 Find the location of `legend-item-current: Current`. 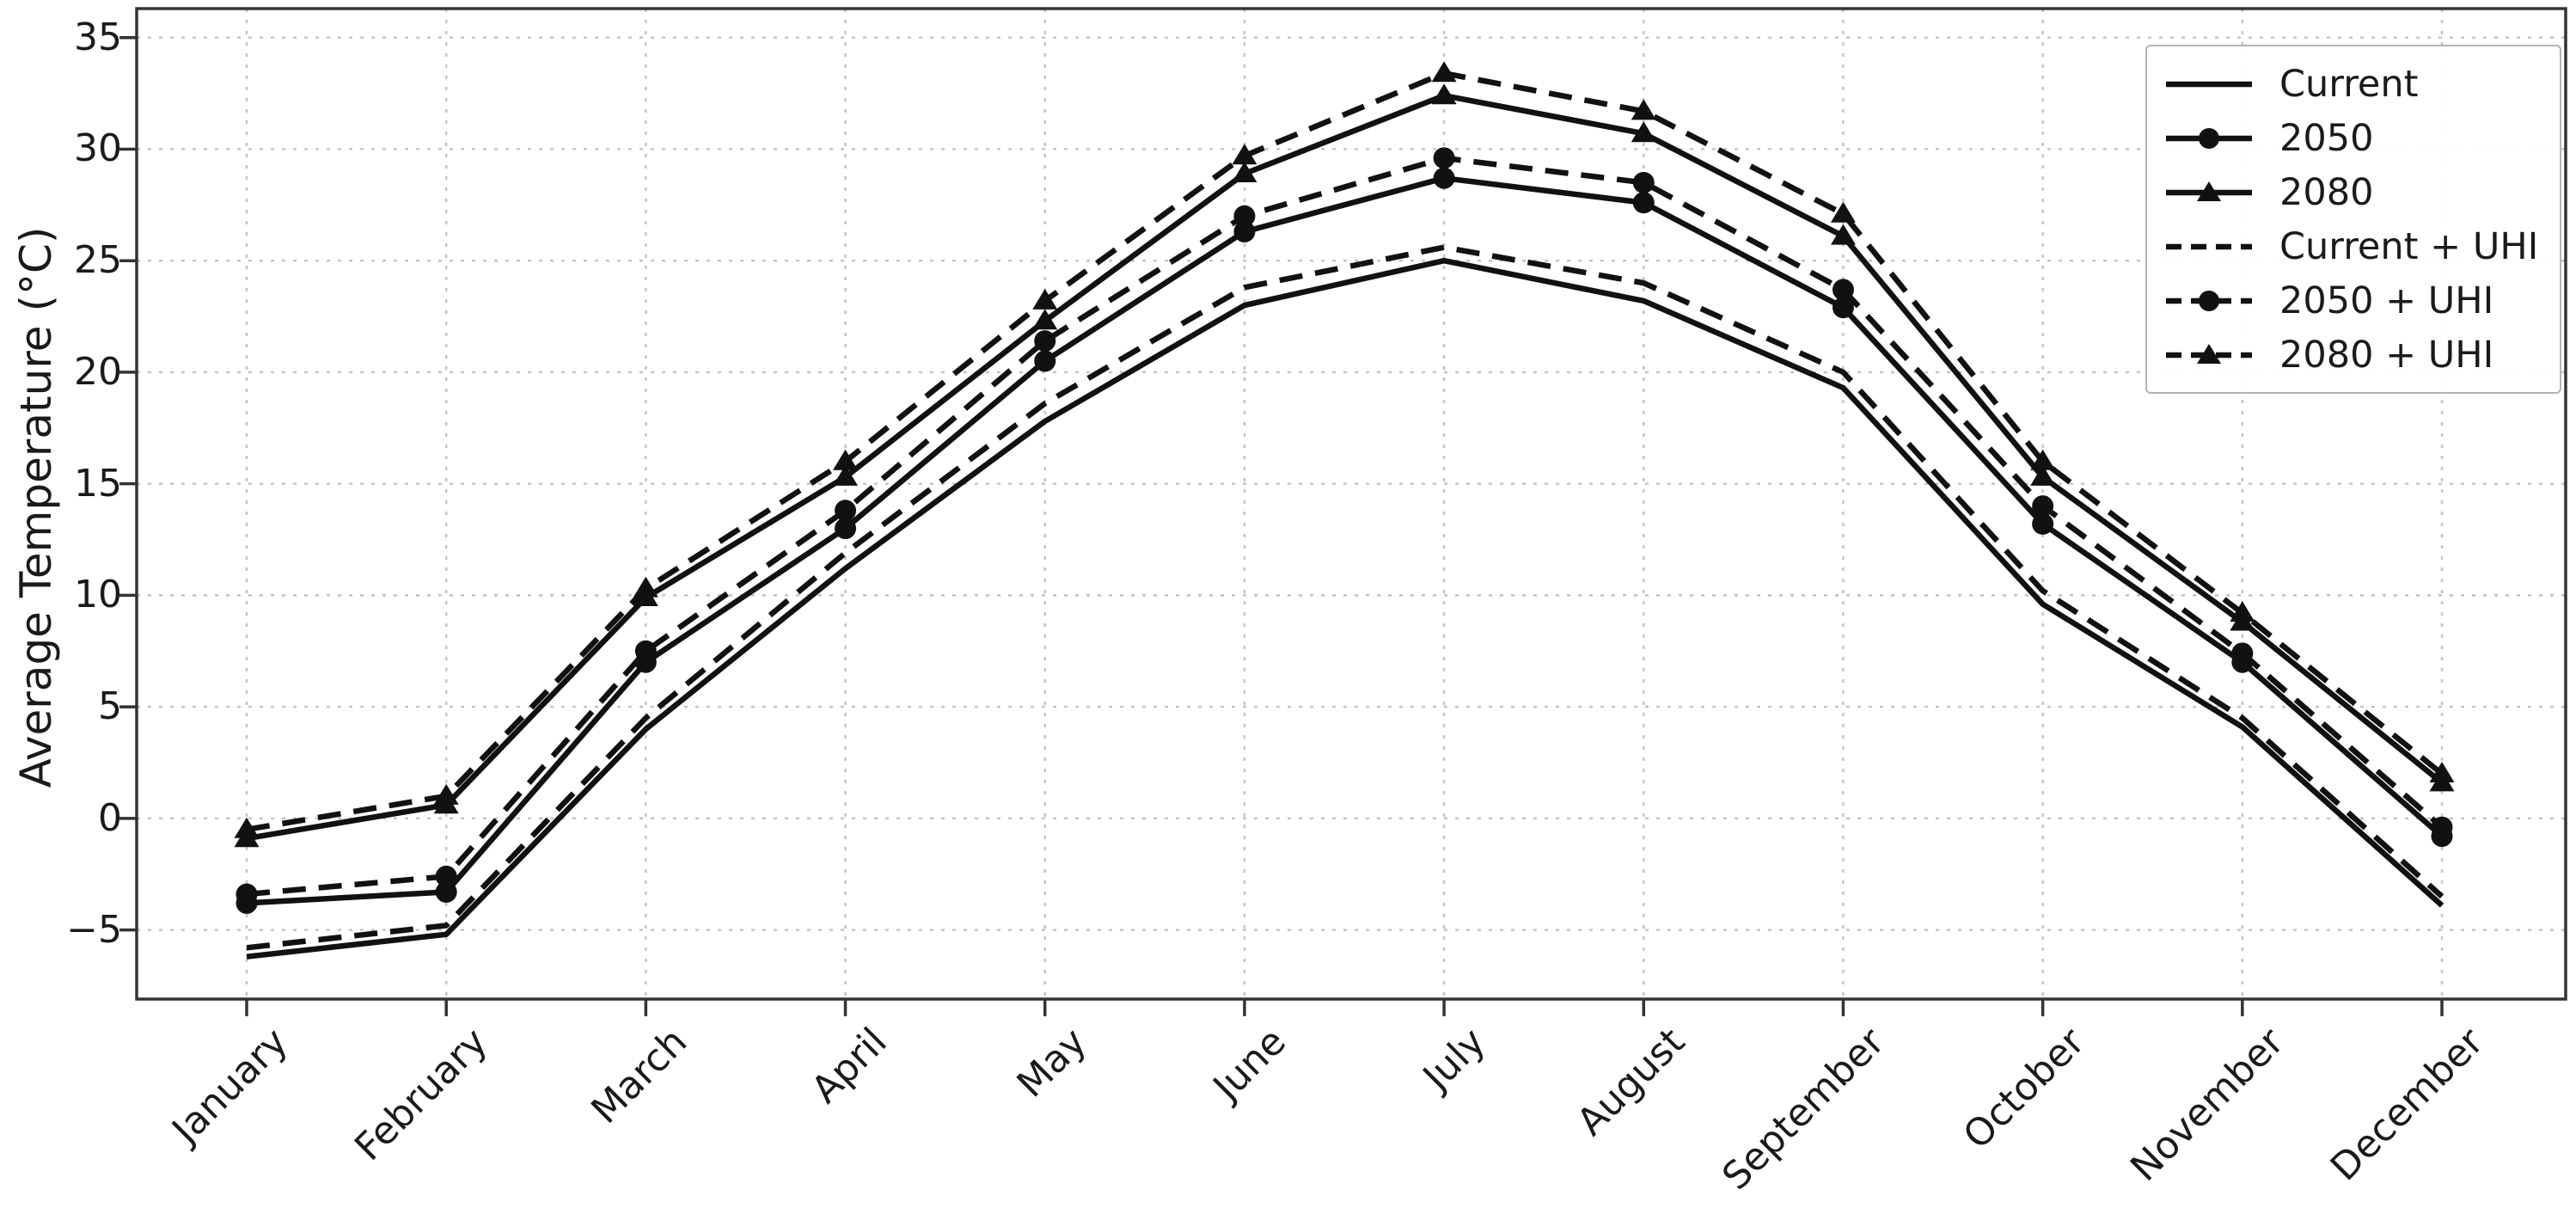

legend-item-current: Current is located at coordinates (2353, 84).